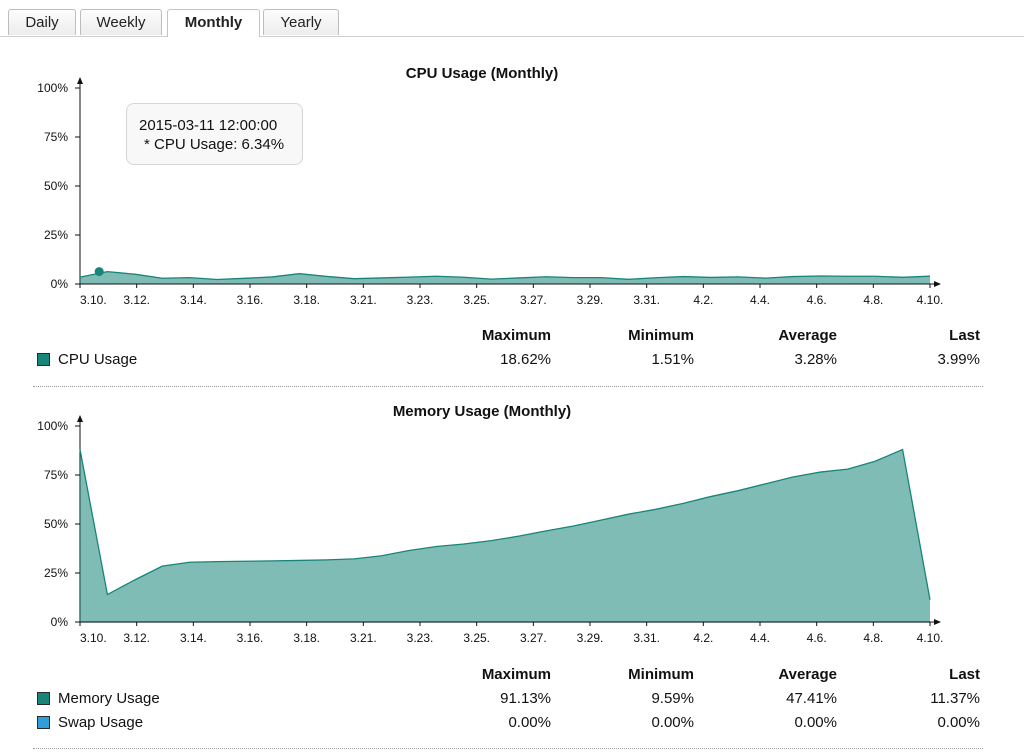 Image resolution: width=1024 pixels, height=752 pixels. I want to click on memory-usage-max: 91.13%, so click(525, 698).